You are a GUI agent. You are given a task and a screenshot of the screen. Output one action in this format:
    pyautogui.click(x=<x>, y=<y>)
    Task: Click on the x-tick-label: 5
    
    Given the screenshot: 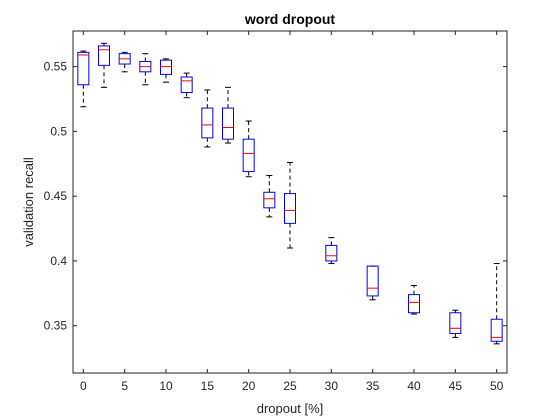 What is the action you would take?
    pyautogui.click(x=124, y=386)
    